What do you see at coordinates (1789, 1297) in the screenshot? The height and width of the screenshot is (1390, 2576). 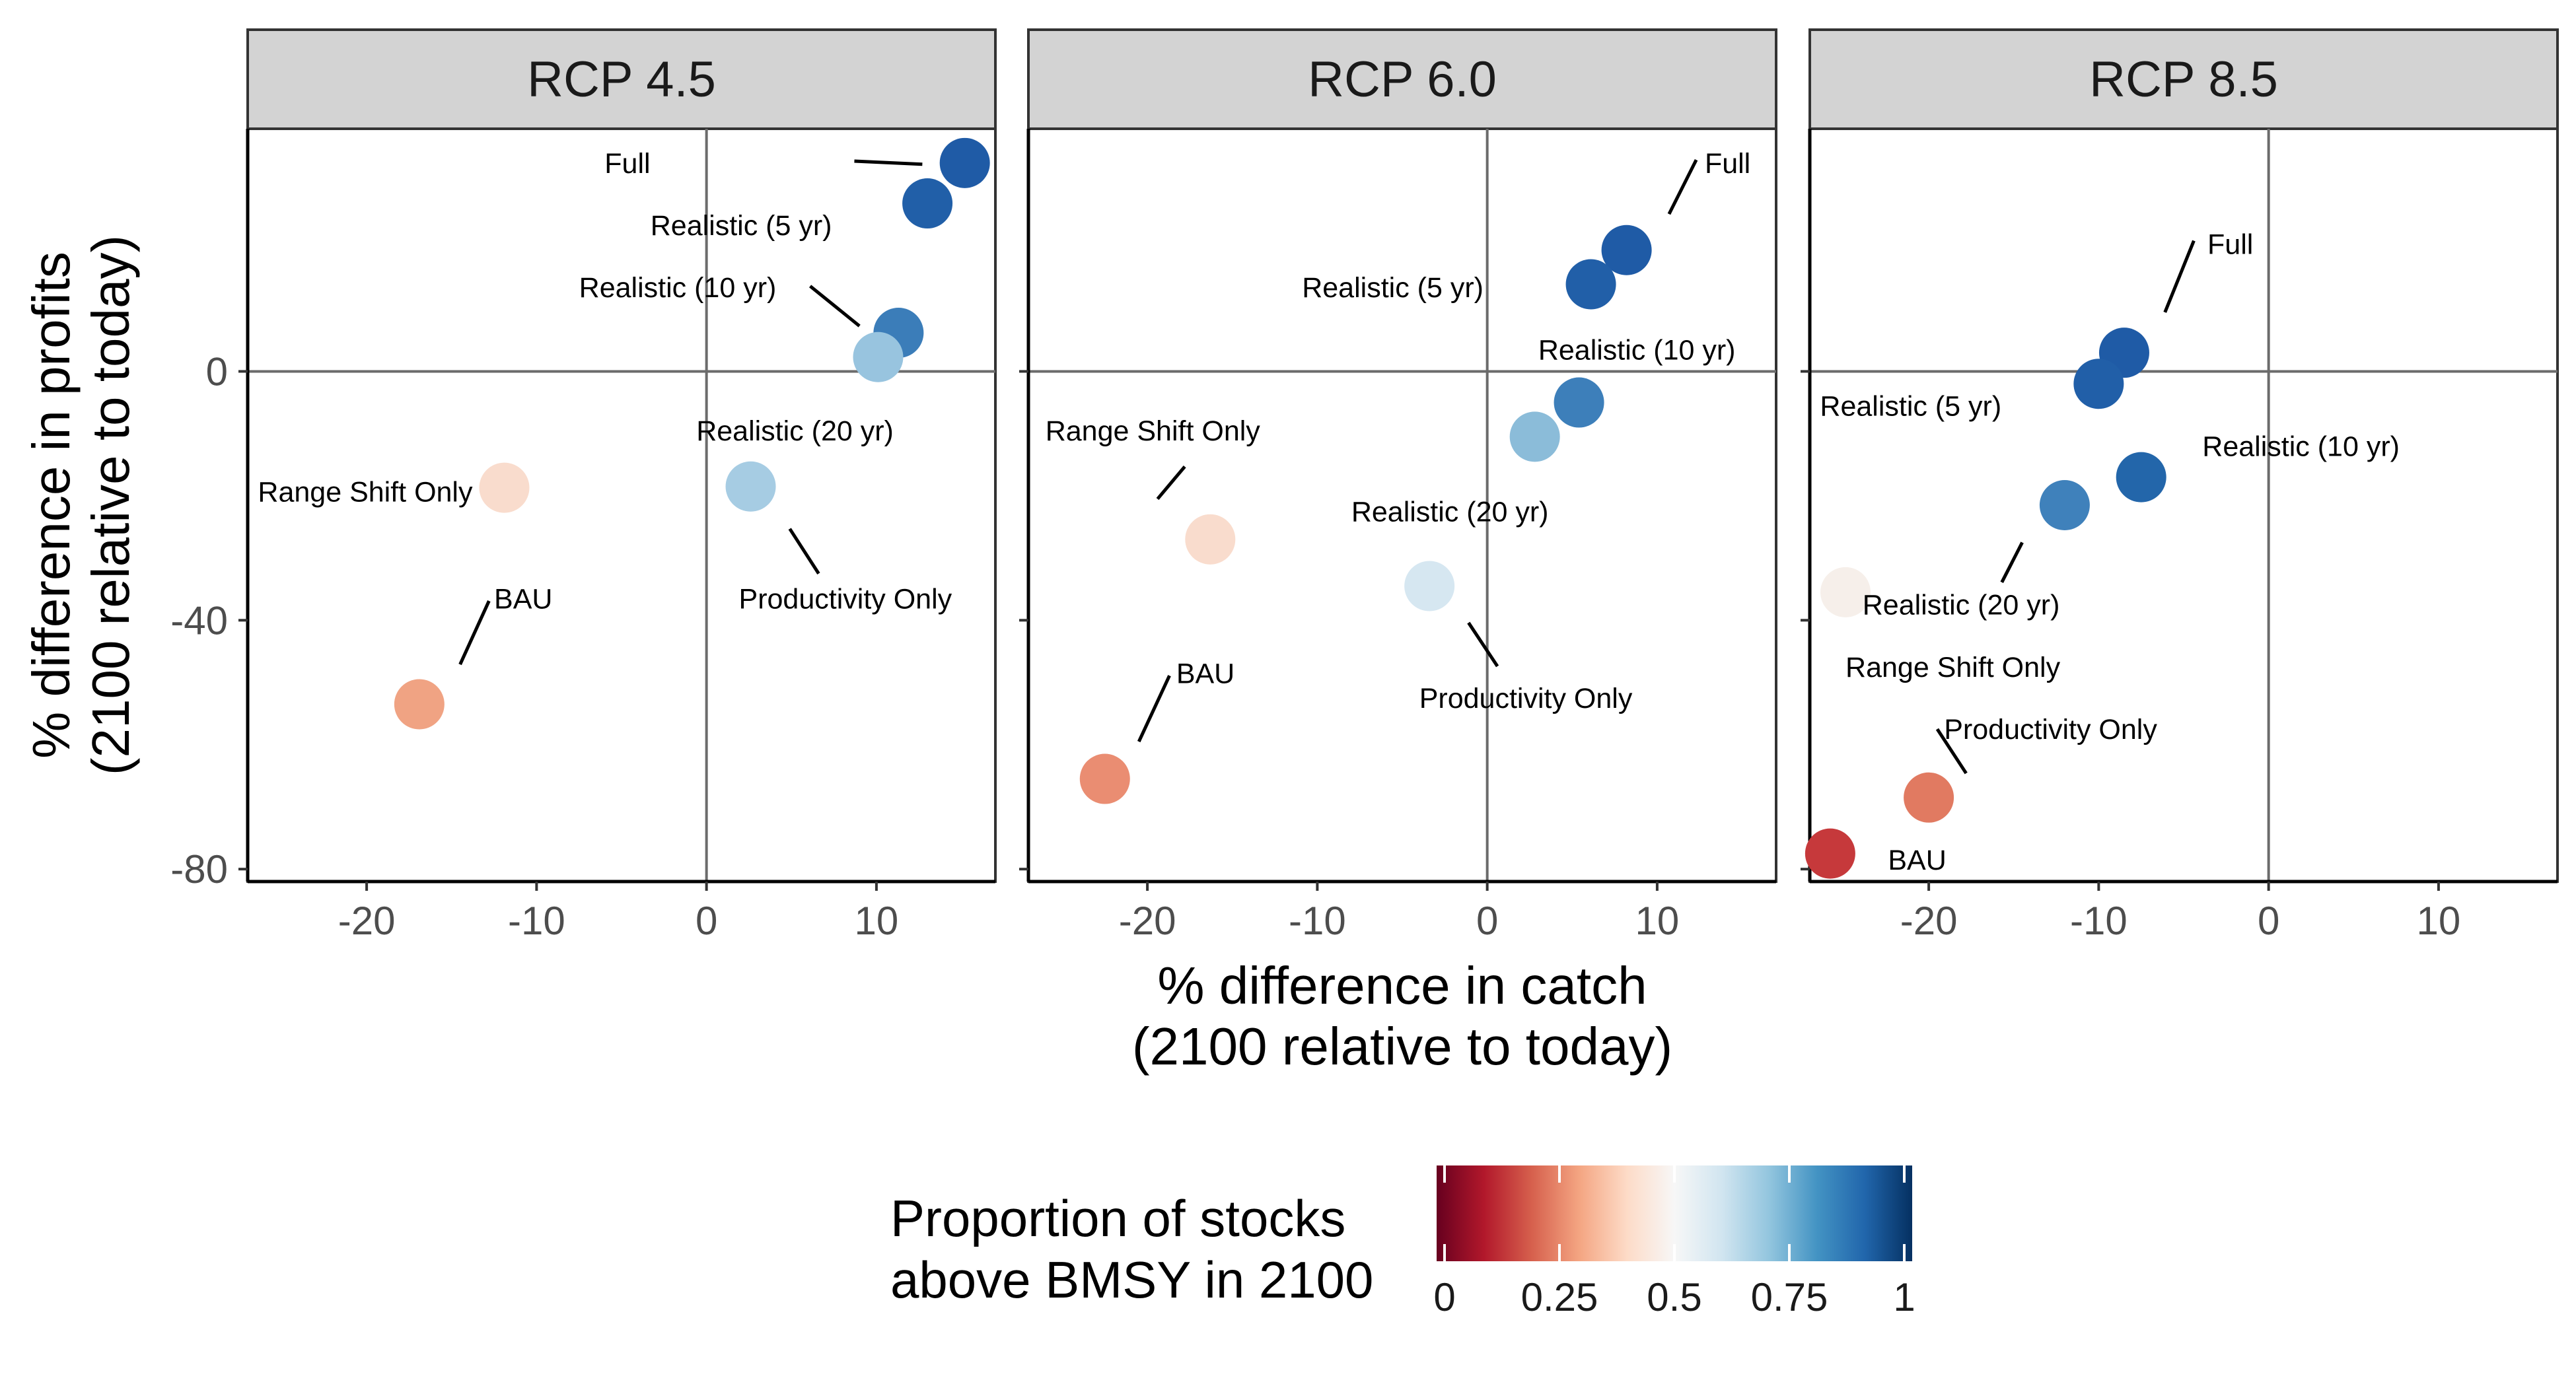 I see `legend-tick-label-3: 0.75` at bounding box center [1789, 1297].